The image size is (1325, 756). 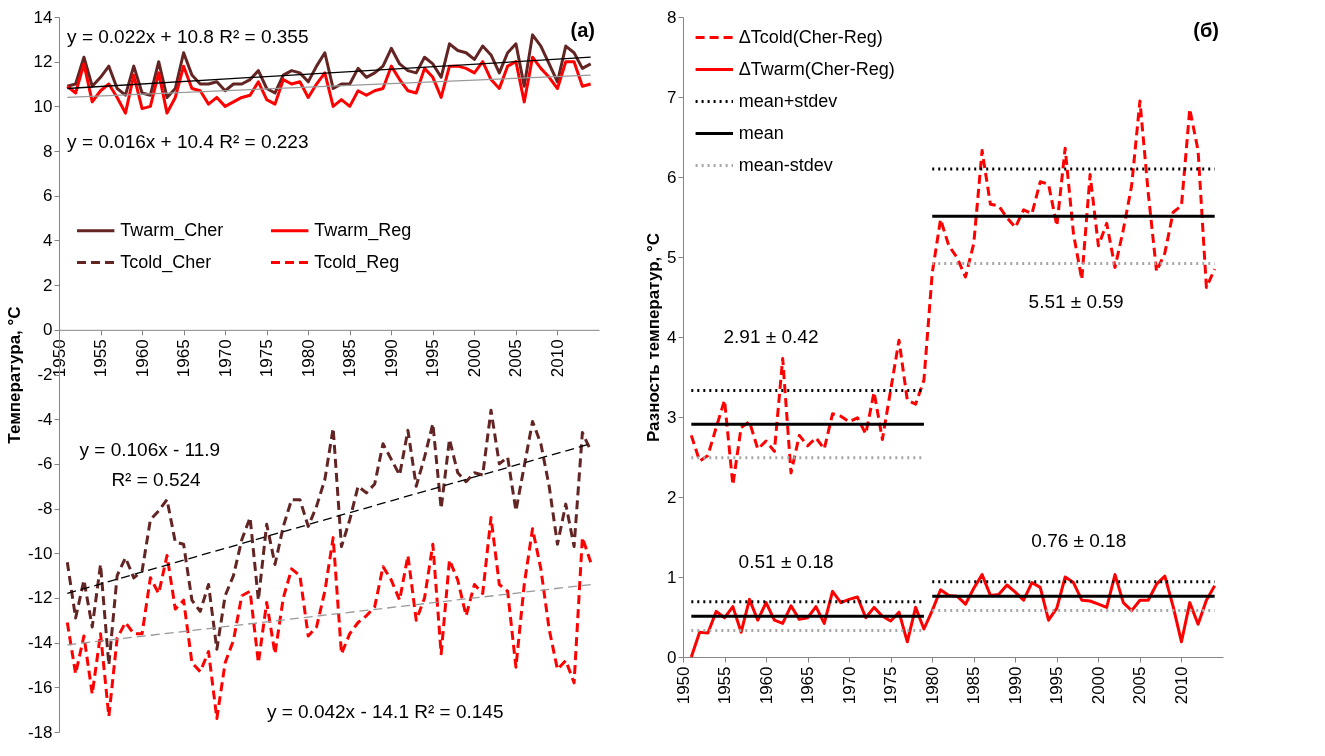 I want to click on annotation: 0.51 ± 0.18, so click(x=786, y=561).